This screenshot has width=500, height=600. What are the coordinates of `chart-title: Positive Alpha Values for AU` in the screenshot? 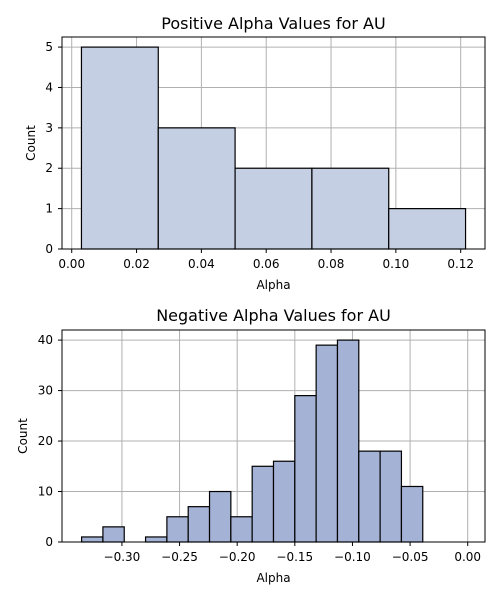 It's located at (273, 23).